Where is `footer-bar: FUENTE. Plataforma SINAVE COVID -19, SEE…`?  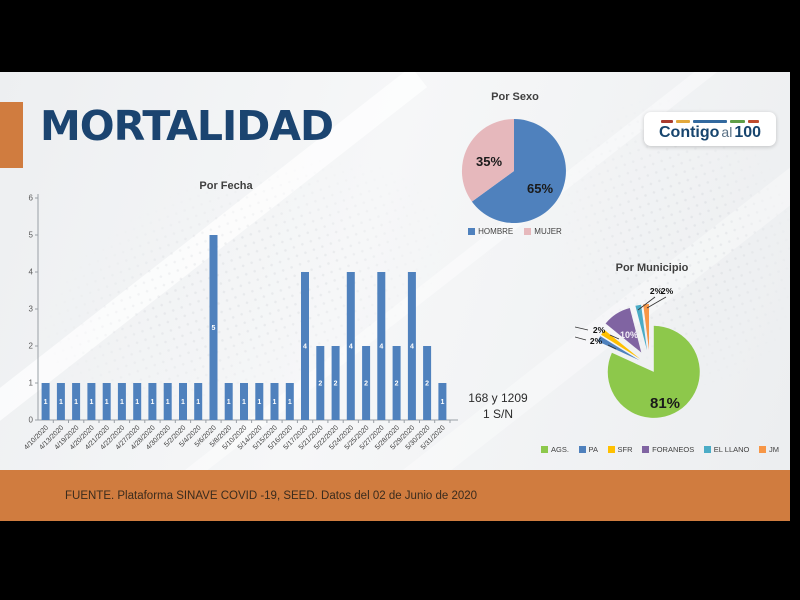 footer-bar: FUENTE. Plataforma SINAVE COVID -19, SEE… is located at coordinates (395, 495).